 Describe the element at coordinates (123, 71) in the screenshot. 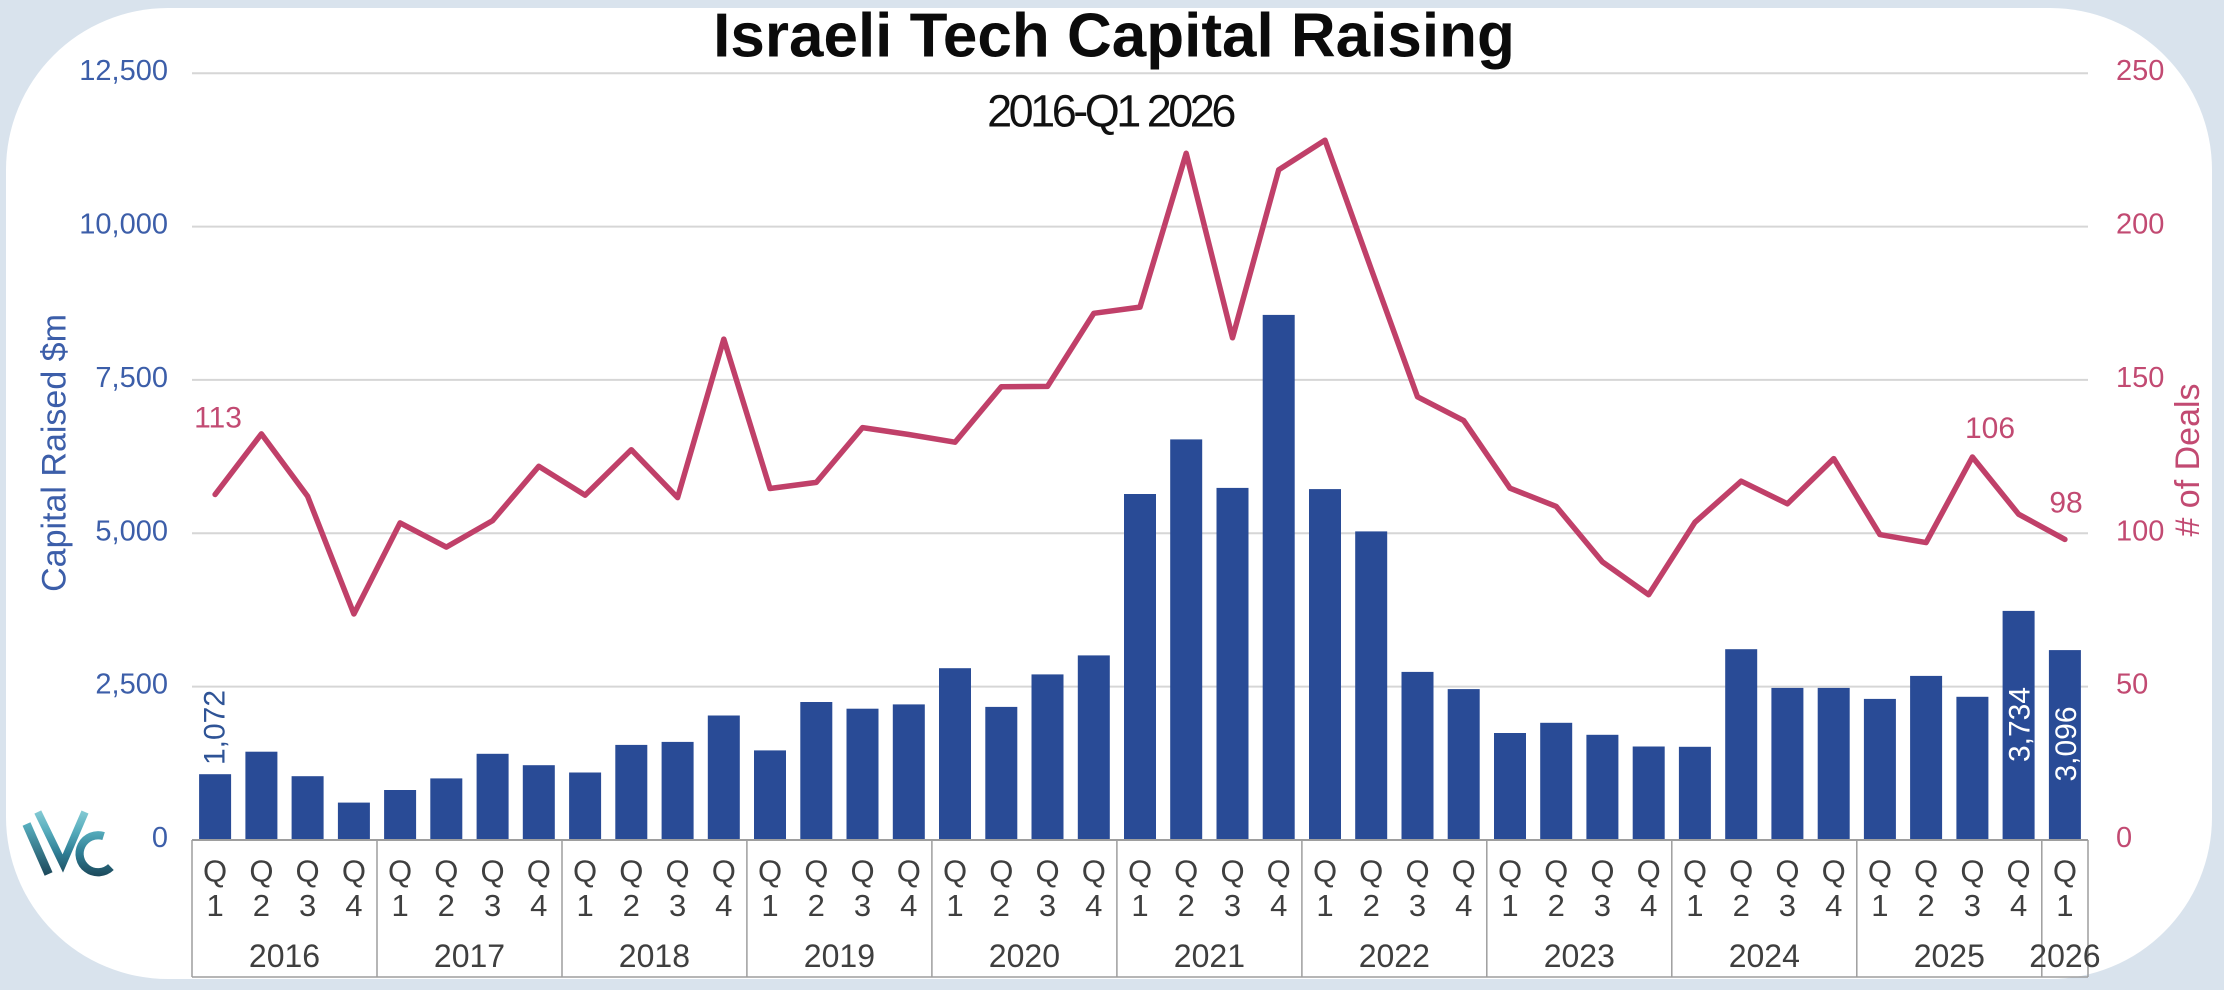

I see `svg-text: 12,500` at that location.